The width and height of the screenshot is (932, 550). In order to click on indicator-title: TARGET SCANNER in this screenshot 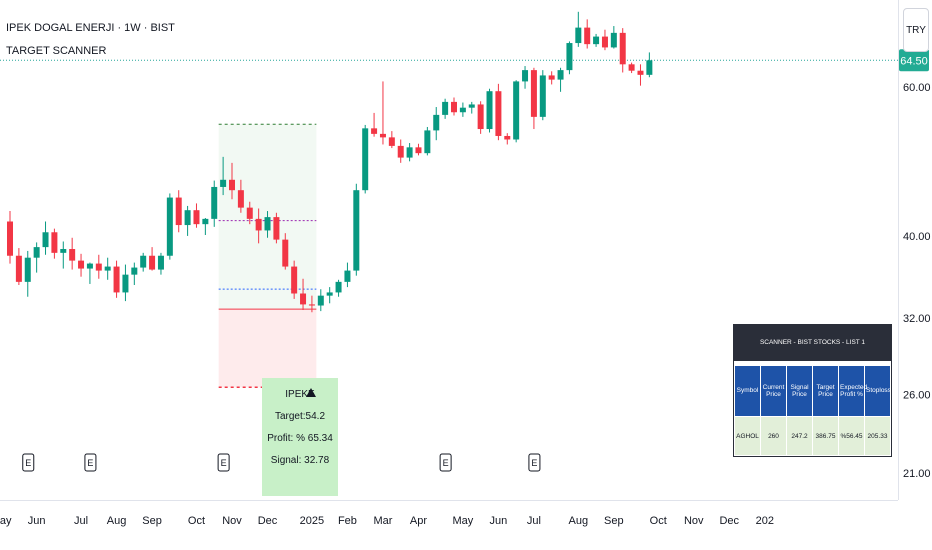, I will do `click(56, 51)`.